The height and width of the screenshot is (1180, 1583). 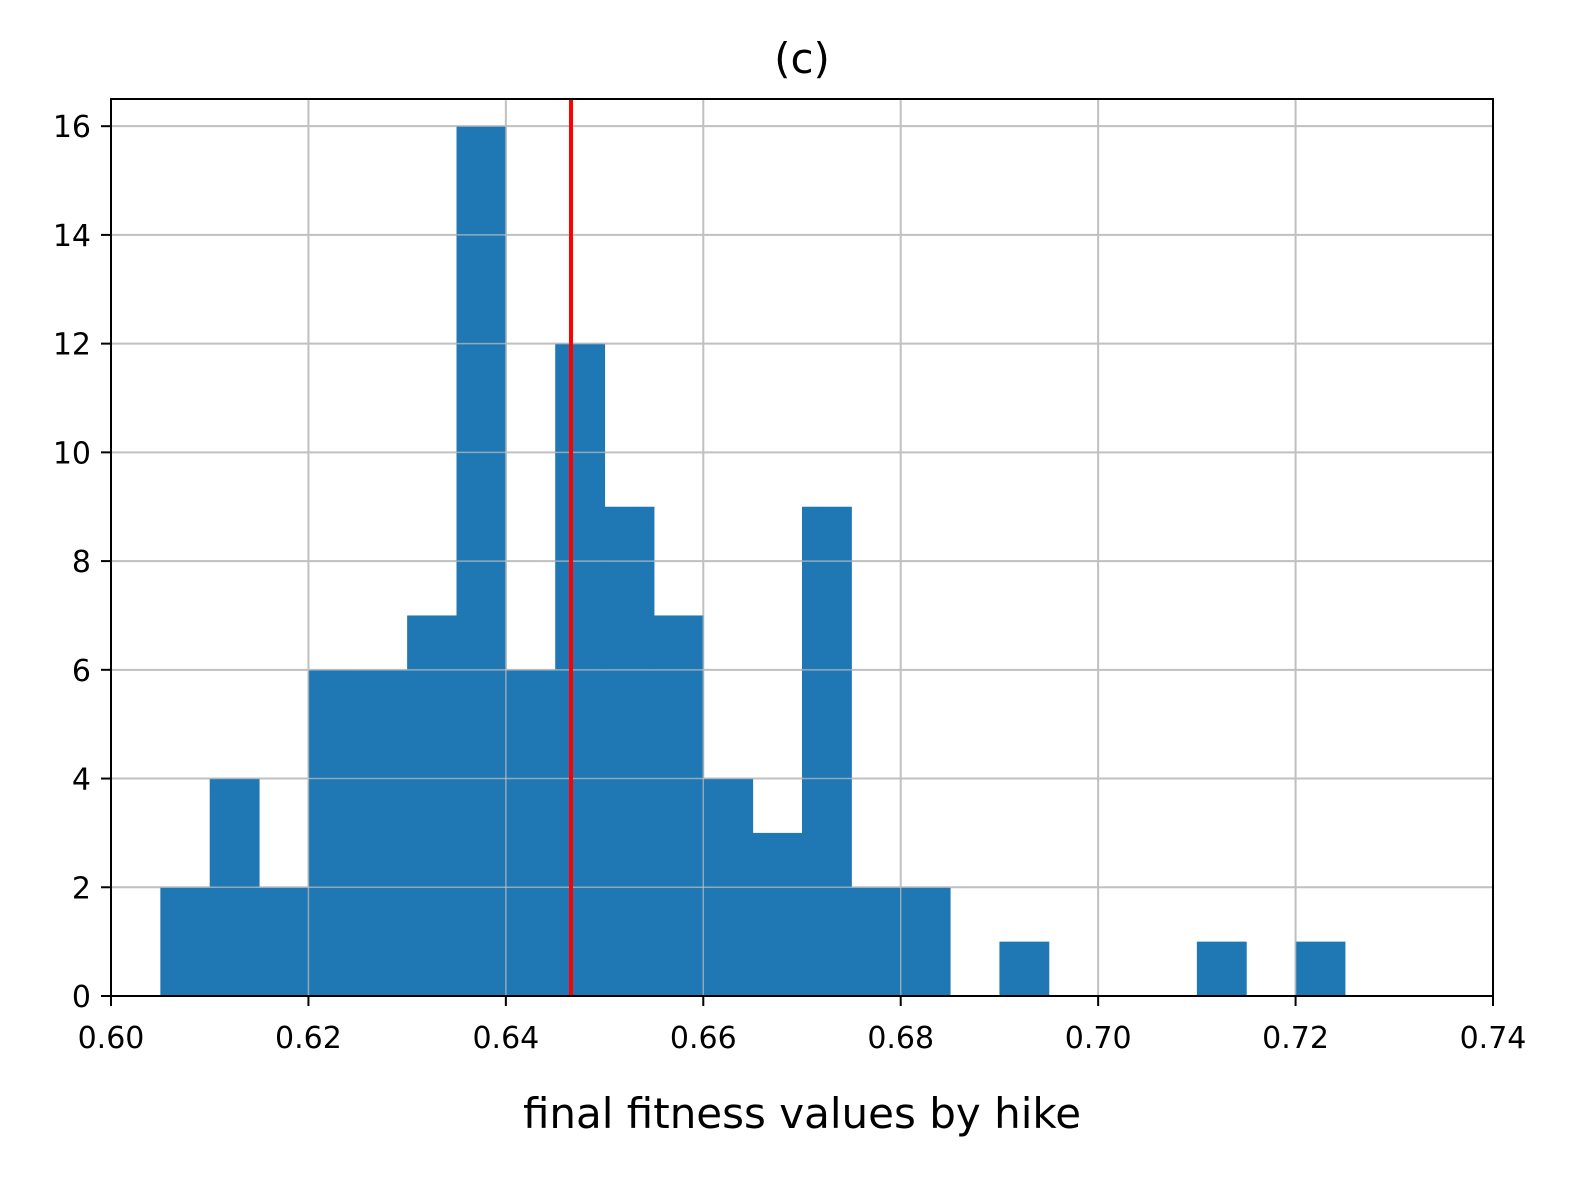 What do you see at coordinates (802, 58) in the screenshot?
I see `chart-title: (c)` at bounding box center [802, 58].